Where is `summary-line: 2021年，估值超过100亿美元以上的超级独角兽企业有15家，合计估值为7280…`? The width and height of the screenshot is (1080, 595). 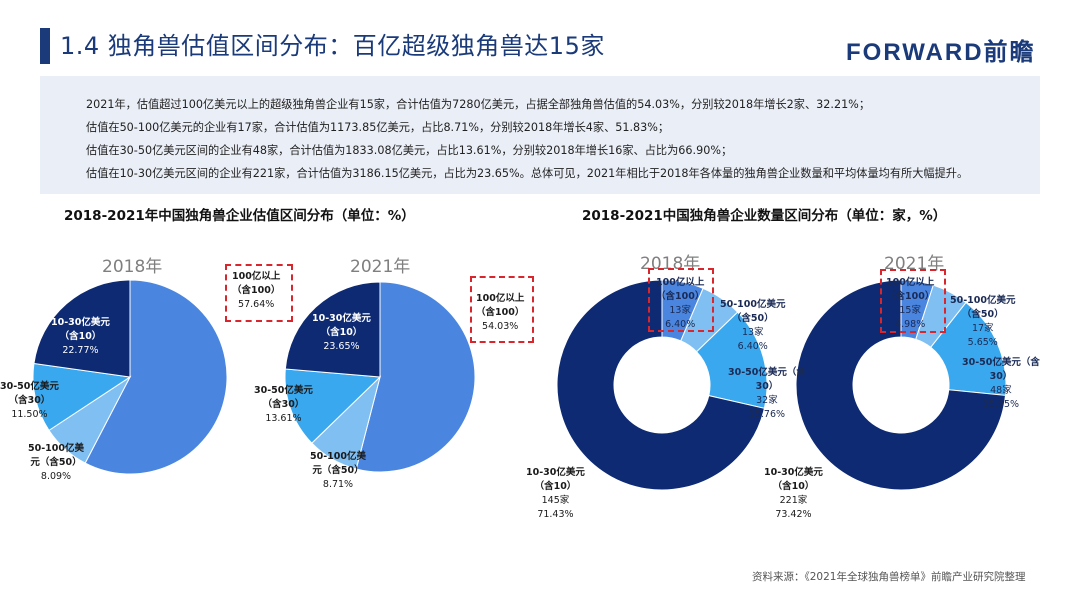 summary-line: 2021年，估值超过100亿美元以上的超级独角兽企业有15家，合计估值为7280… is located at coordinates (478, 104).